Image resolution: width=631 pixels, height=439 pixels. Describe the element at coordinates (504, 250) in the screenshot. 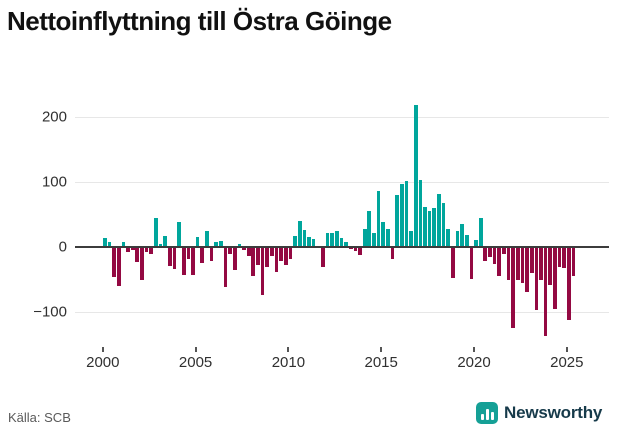

I see `bar-2021Q3` at that location.